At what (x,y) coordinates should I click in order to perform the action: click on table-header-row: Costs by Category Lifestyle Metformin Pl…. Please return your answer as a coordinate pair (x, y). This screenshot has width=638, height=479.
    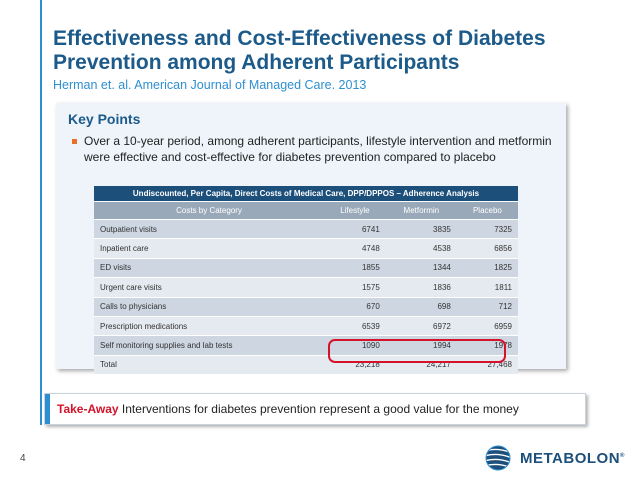
    Looking at the image, I should click on (306, 210).